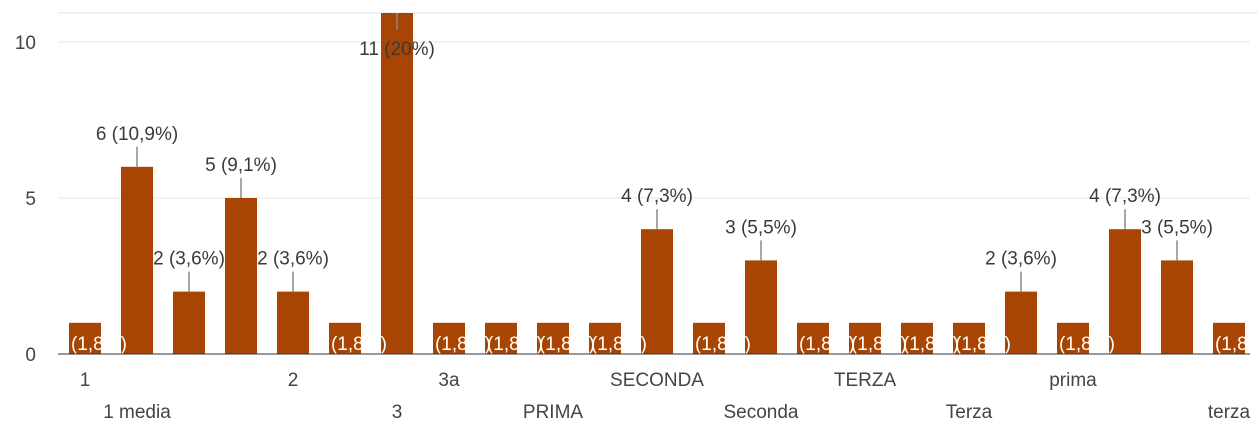 This screenshot has width=1258, height=428. I want to click on x-category-label: PRIMA, so click(553, 412).